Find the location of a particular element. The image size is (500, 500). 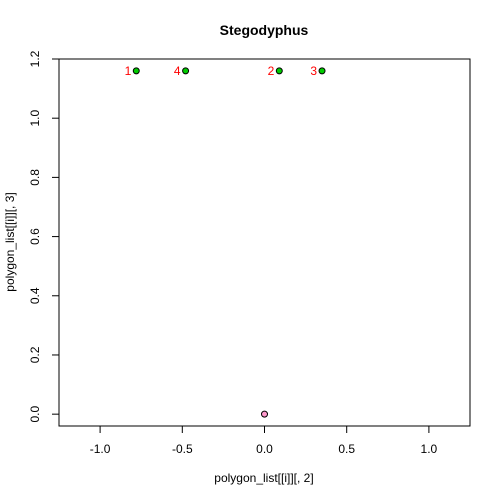

x-tick-label: 0.0 is located at coordinates (264, 449).